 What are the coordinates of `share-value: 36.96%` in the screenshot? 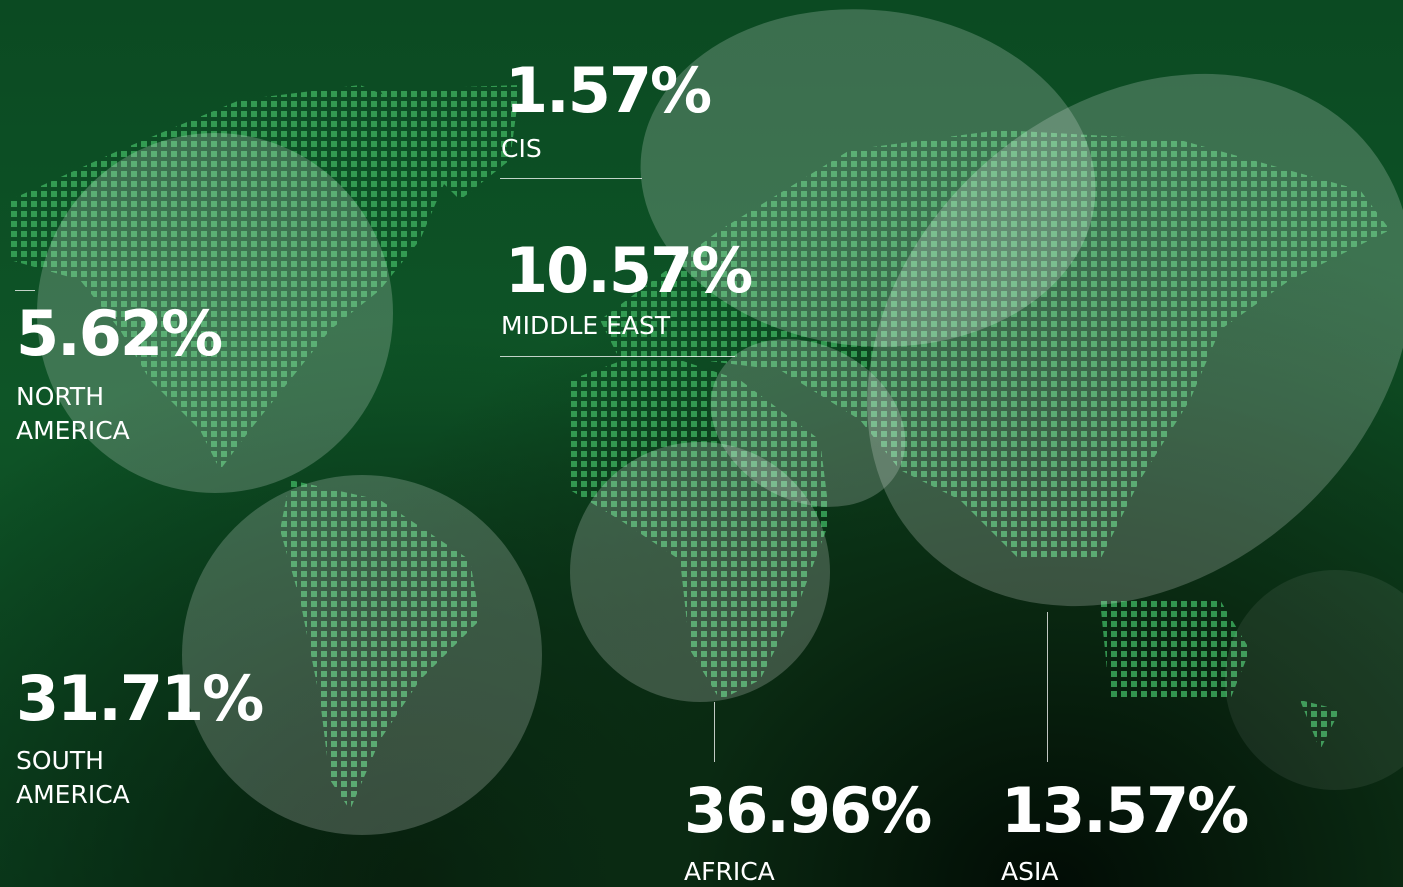 It's located at (808, 810).